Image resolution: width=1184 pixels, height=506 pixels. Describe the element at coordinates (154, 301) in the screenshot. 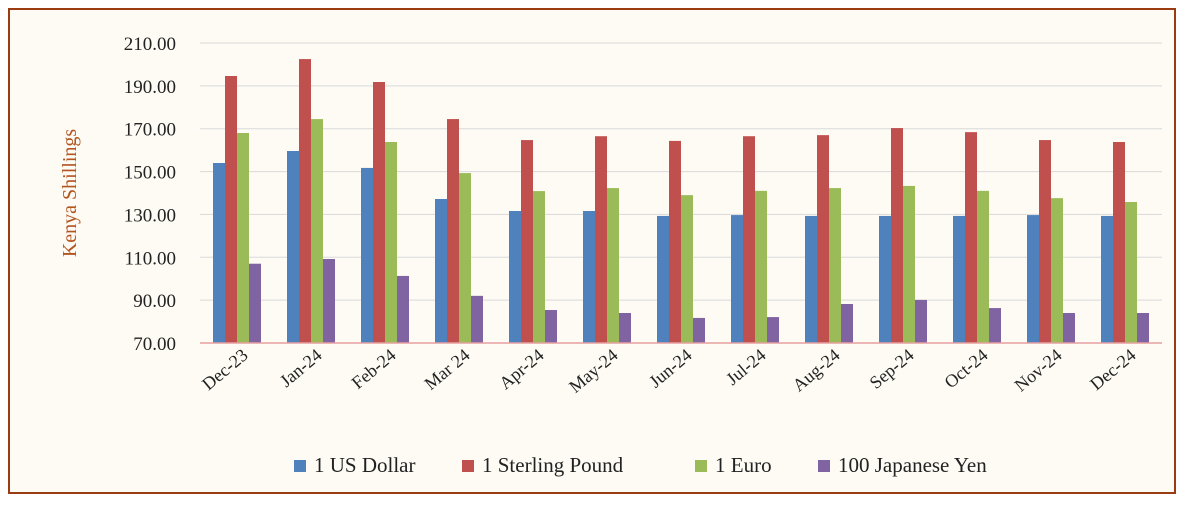

I see `y-tick-label: 90.00` at that location.